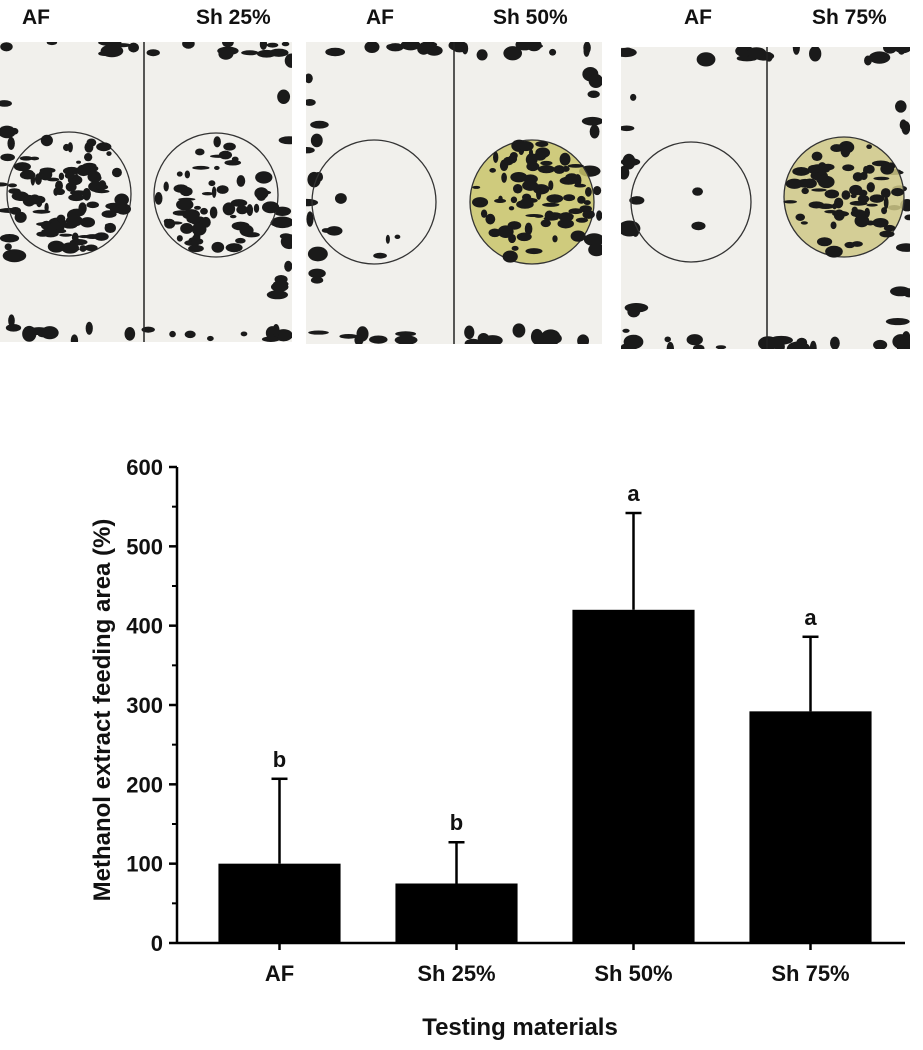 The width and height of the screenshot is (923, 1050). I want to click on control-disc-outline, so click(69, 194).